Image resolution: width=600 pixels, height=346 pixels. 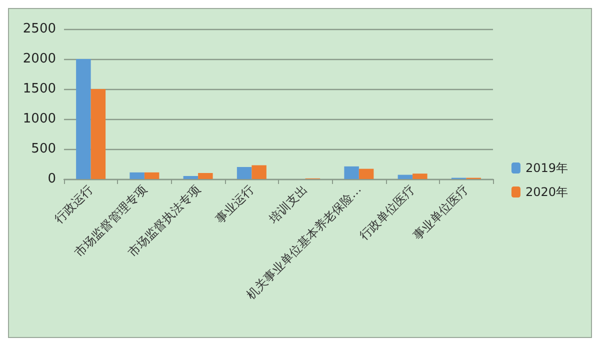 What do you see at coordinates (234, 204) in the screenshot?
I see `x-tick-label: 事业运行` at bounding box center [234, 204].